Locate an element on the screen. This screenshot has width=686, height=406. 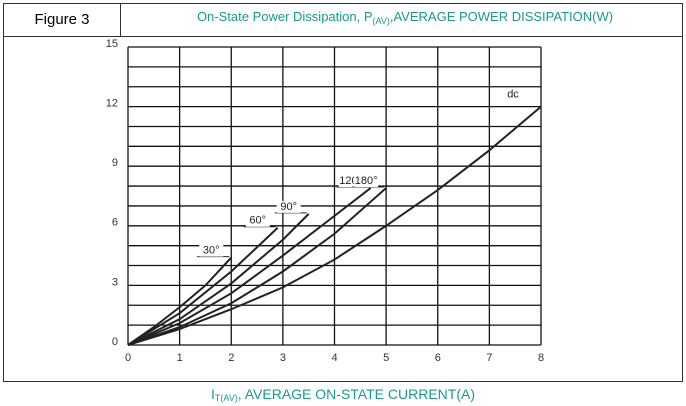
legend-label: 60° is located at coordinates (257, 221).